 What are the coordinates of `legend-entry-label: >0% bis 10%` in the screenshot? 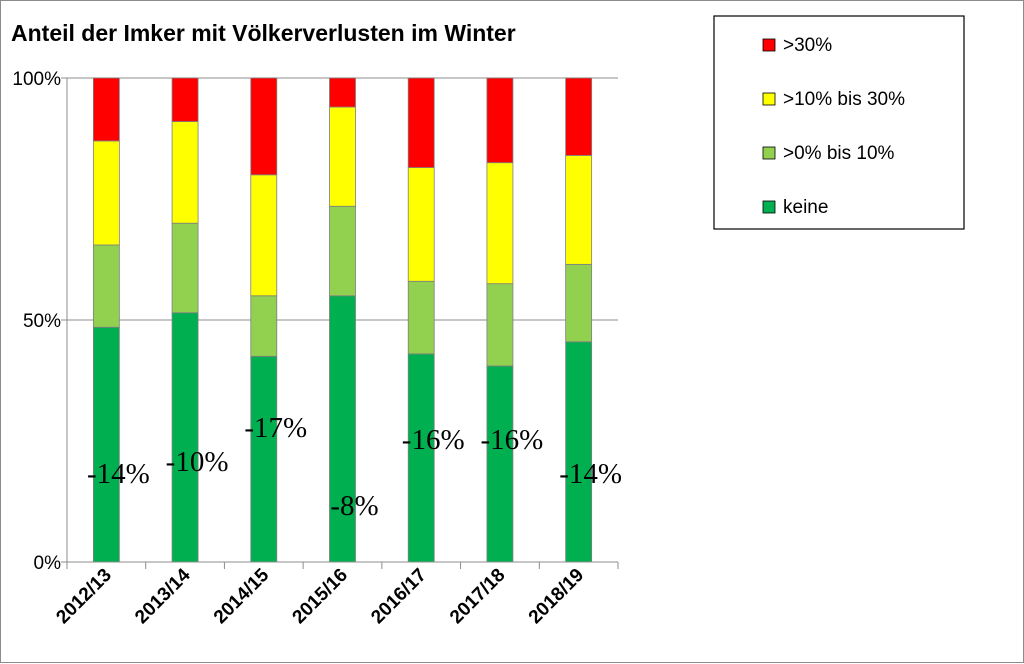 It's located at (839, 153).